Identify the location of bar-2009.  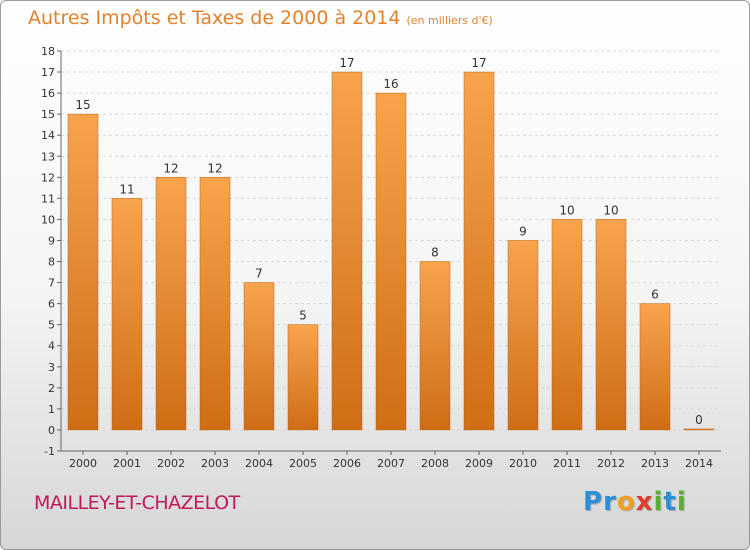
(479, 251).